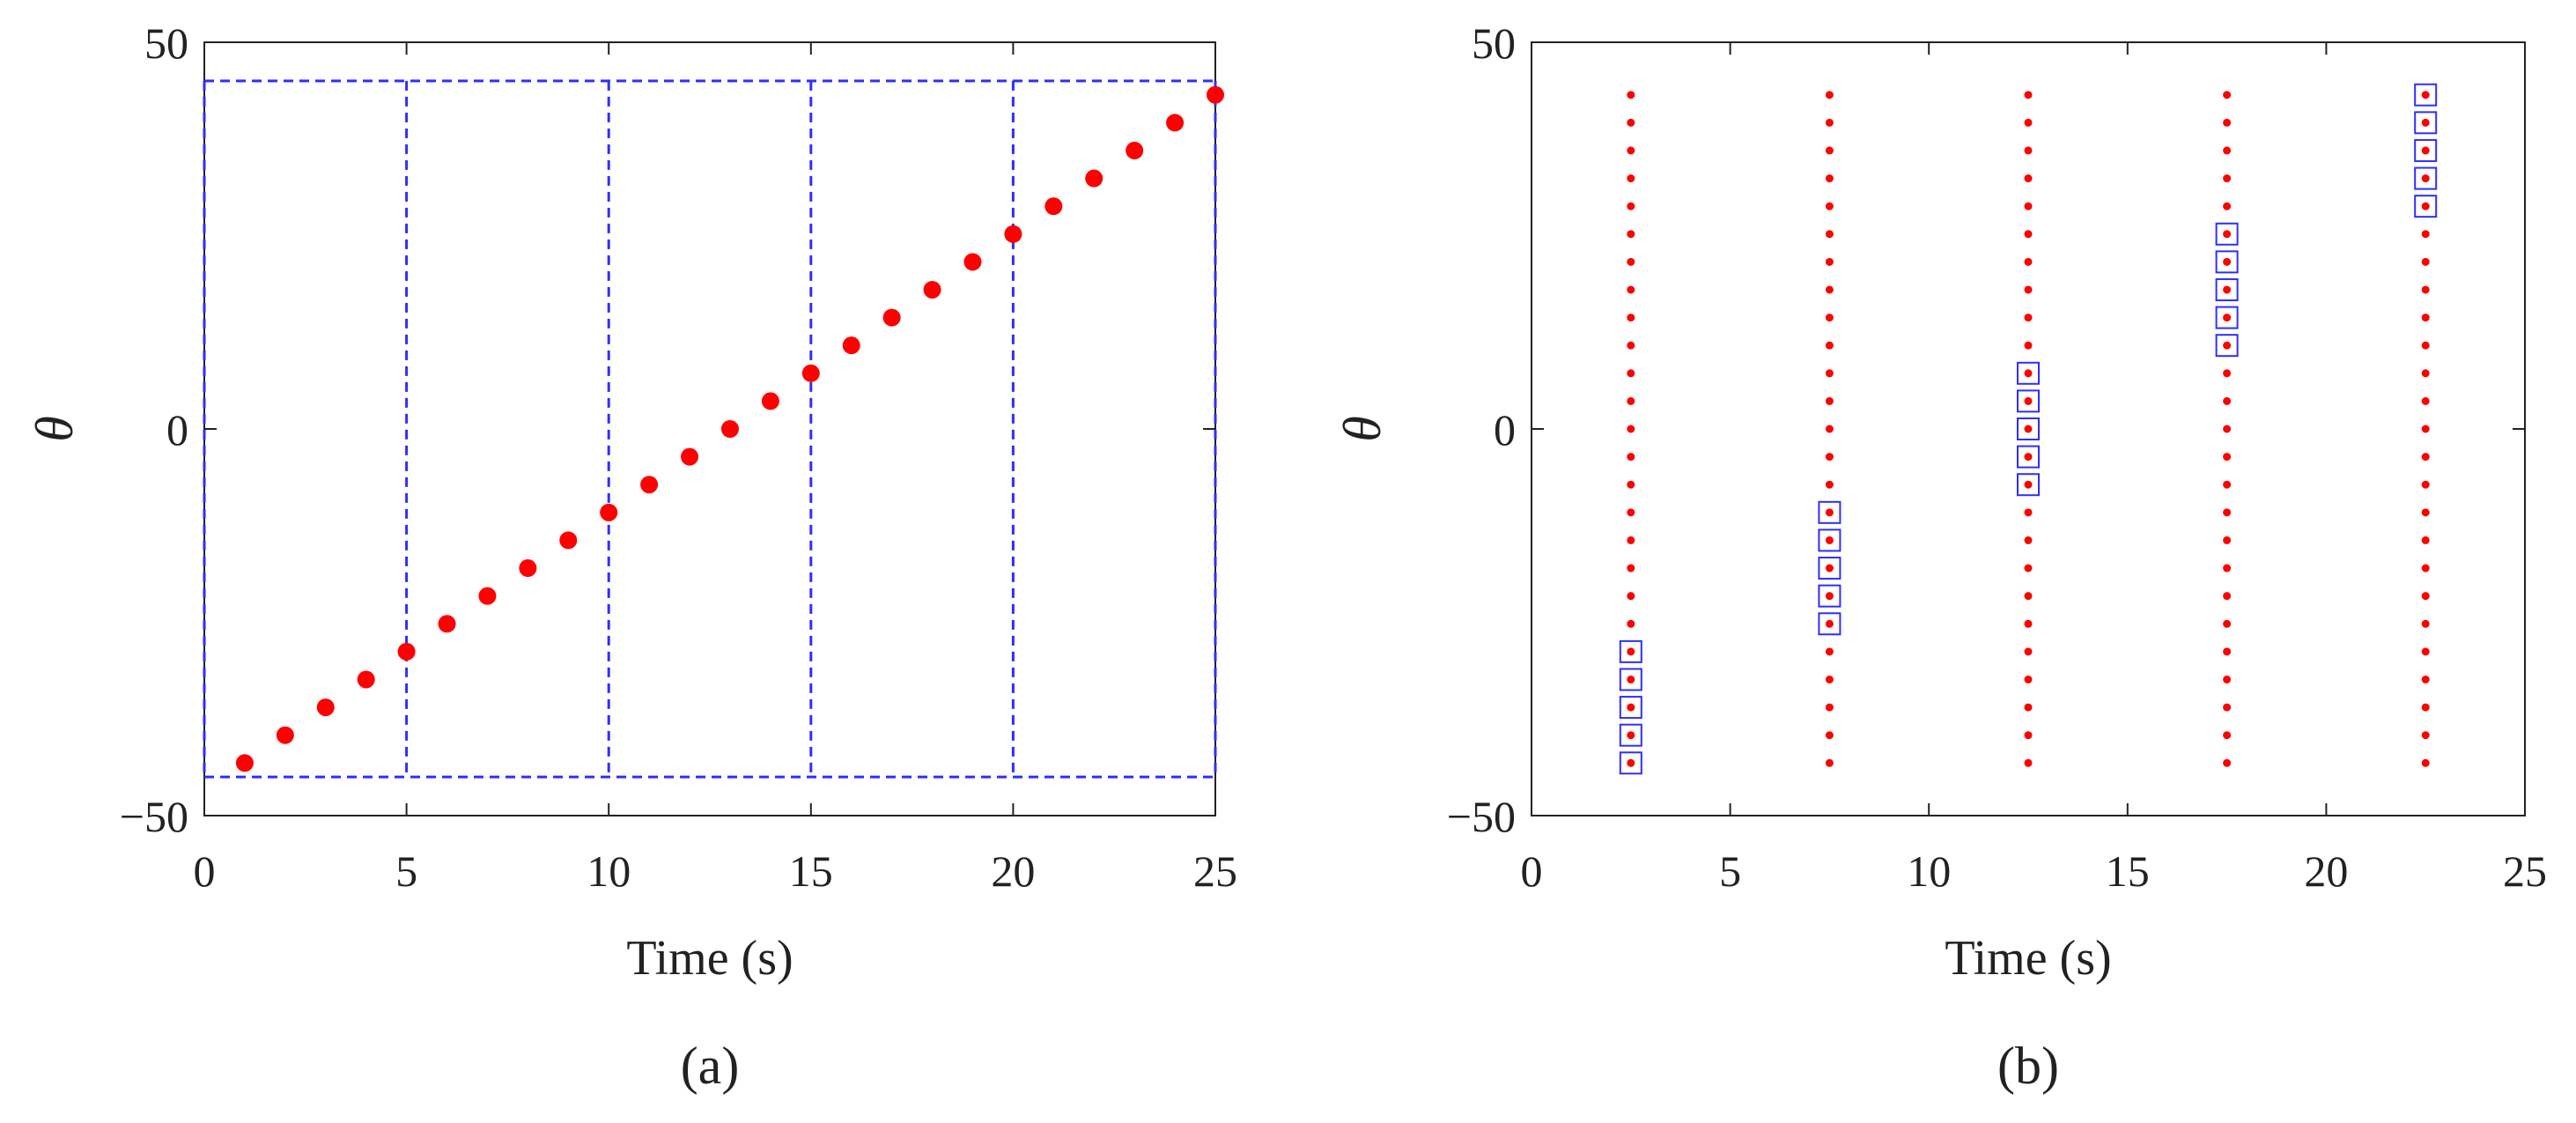 The height and width of the screenshot is (1123, 2576). What do you see at coordinates (1494, 43) in the screenshot?
I see `panel-b-ytick-label: 50` at bounding box center [1494, 43].